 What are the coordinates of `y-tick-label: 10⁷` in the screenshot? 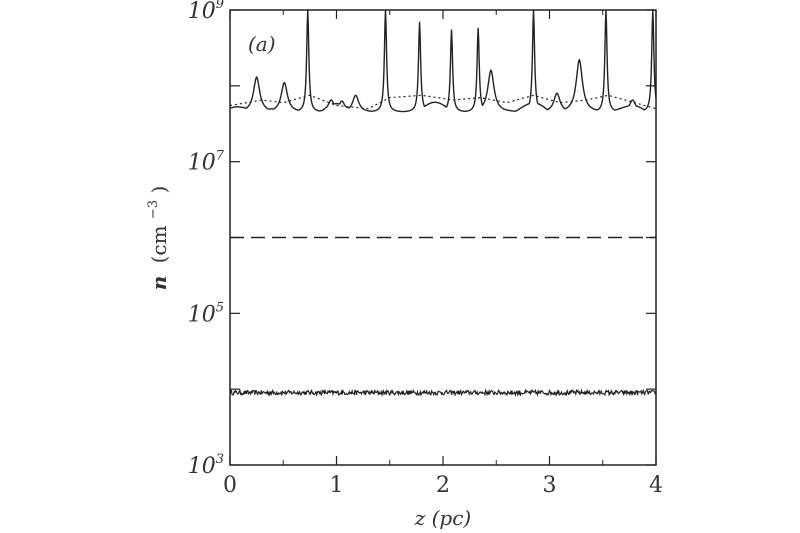 It's located at (206, 162).